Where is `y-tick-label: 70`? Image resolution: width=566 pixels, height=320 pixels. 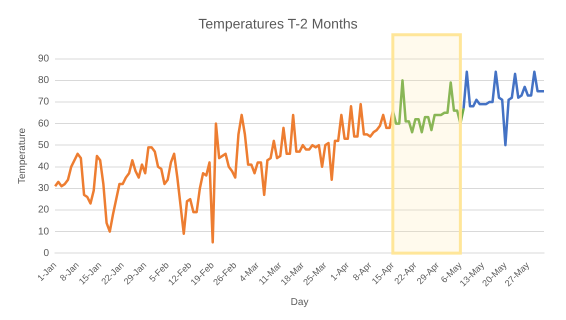
y-tick-label: 70 is located at coordinates (44, 102).